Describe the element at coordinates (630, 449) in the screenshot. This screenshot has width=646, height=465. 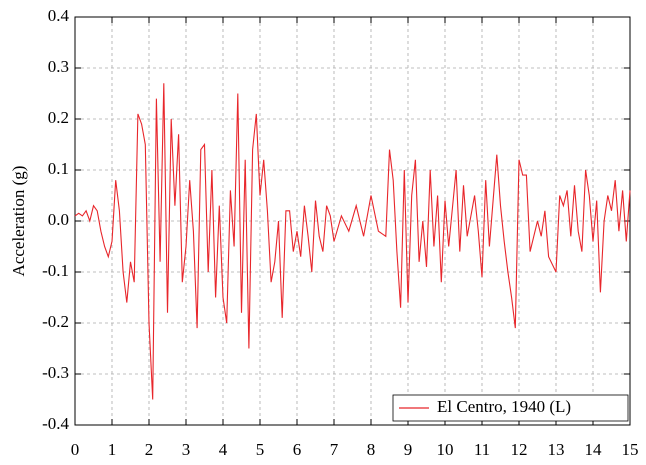
I see `x-tick-label: 15` at that location.